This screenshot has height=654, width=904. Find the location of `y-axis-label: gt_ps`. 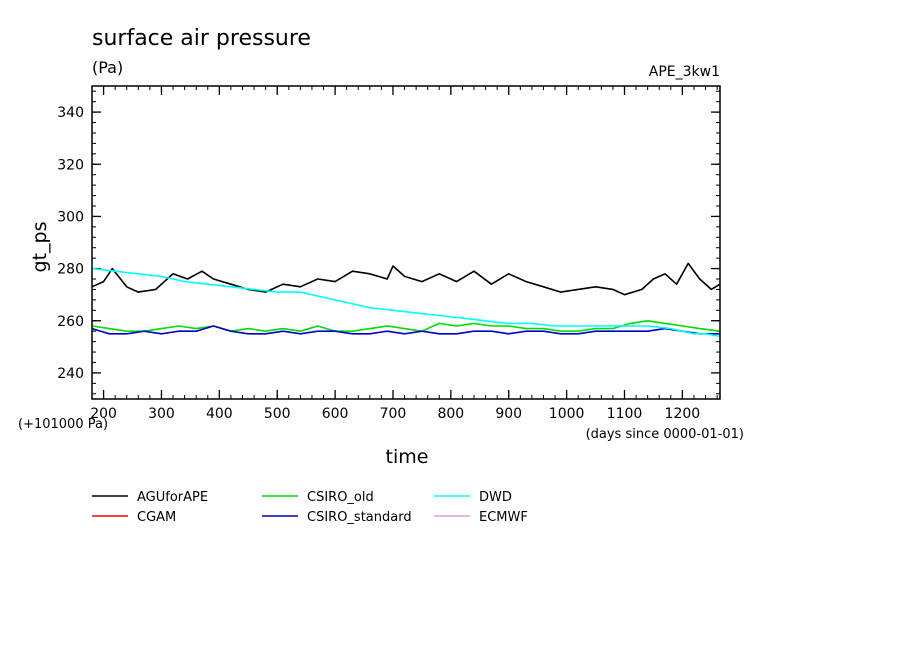

y-axis-label: gt_ps is located at coordinates (40, 247).